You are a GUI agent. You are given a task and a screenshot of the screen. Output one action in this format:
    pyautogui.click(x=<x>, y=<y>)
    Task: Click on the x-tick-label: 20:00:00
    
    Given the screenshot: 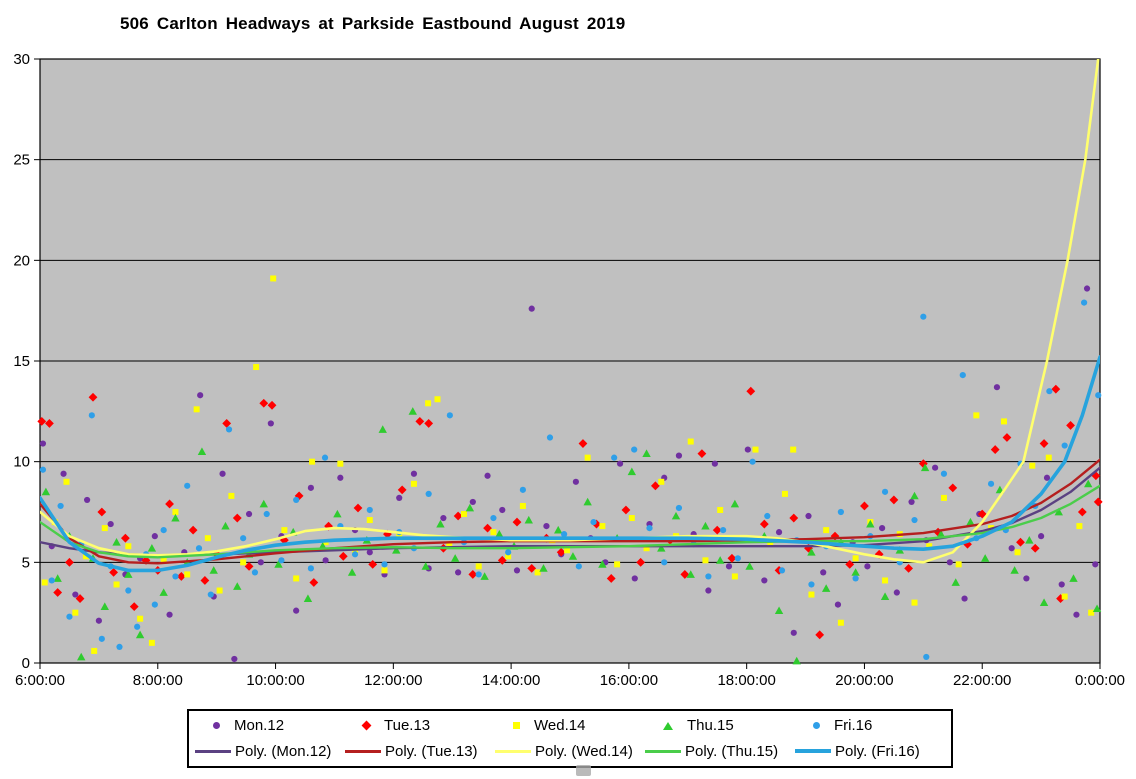 What is the action you would take?
    pyautogui.click(x=864, y=680)
    